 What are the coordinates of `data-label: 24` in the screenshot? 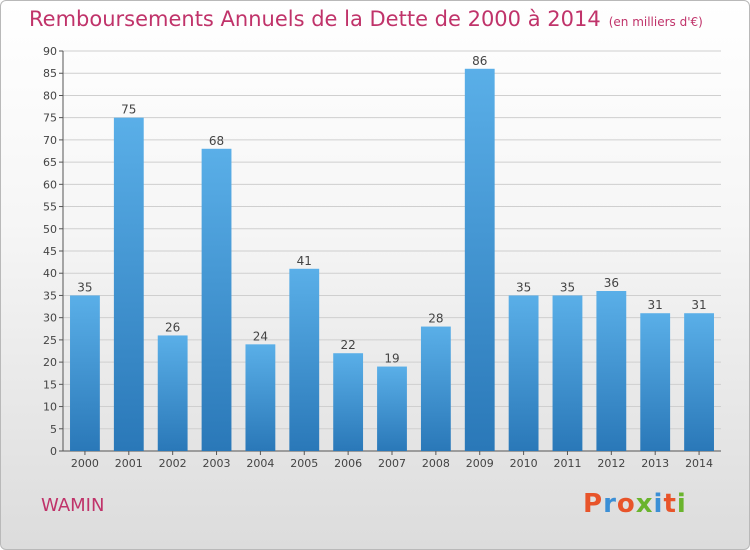 It's located at (260, 336).